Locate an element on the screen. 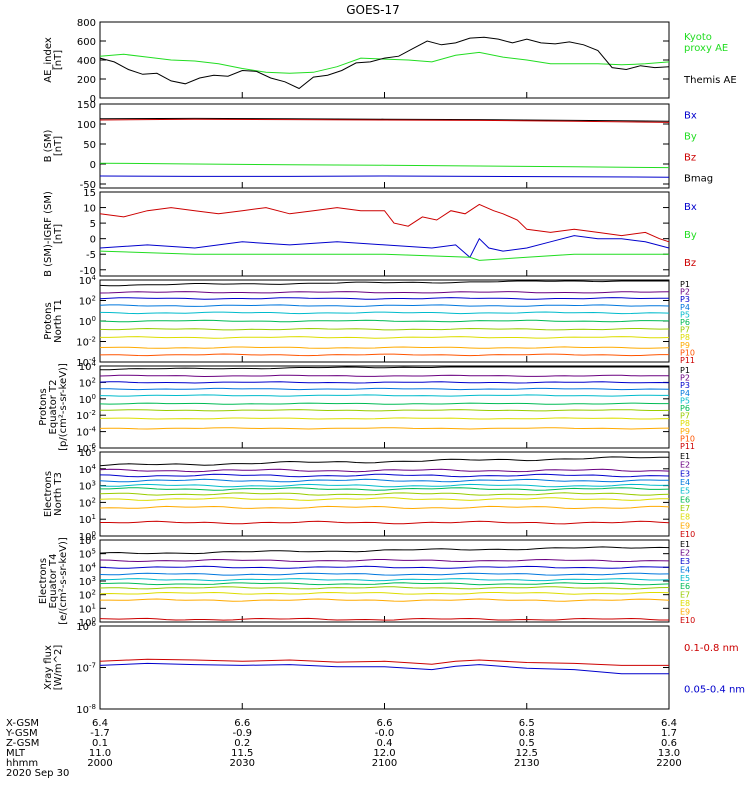 The width and height of the screenshot is (750, 800). series-themis-ae is located at coordinates (384, 63).